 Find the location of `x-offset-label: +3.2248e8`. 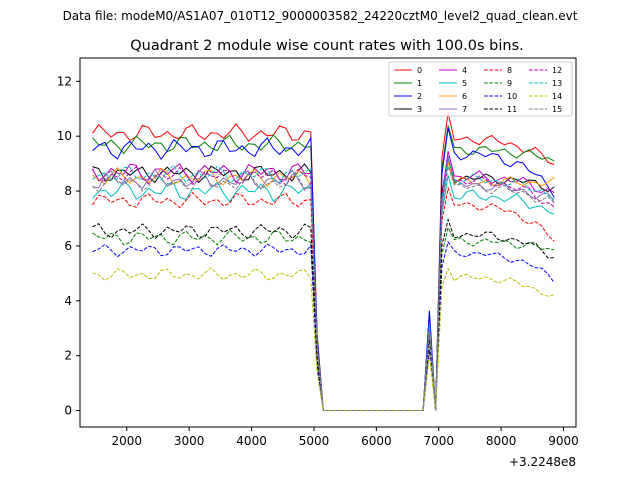

x-offset-label: +3.2248e8 is located at coordinates (542, 462).